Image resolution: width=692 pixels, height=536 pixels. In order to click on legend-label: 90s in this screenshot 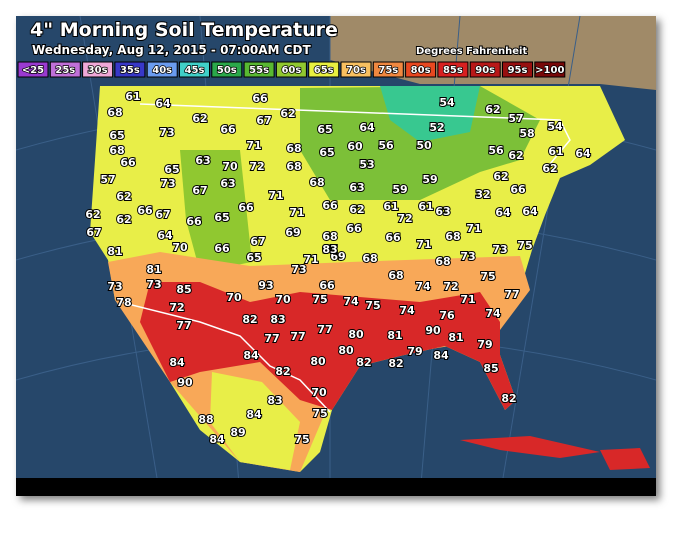, I will do `click(485, 70)`.